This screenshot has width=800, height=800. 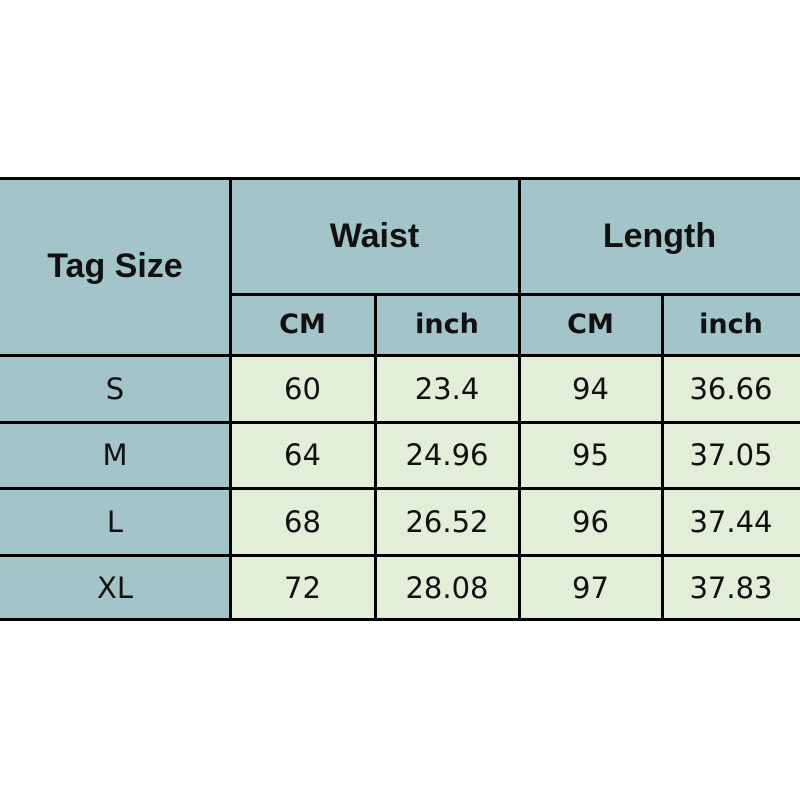 What do you see at coordinates (302, 388) in the screenshot?
I see `cell-waist-cm: 60` at bounding box center [302, 388].